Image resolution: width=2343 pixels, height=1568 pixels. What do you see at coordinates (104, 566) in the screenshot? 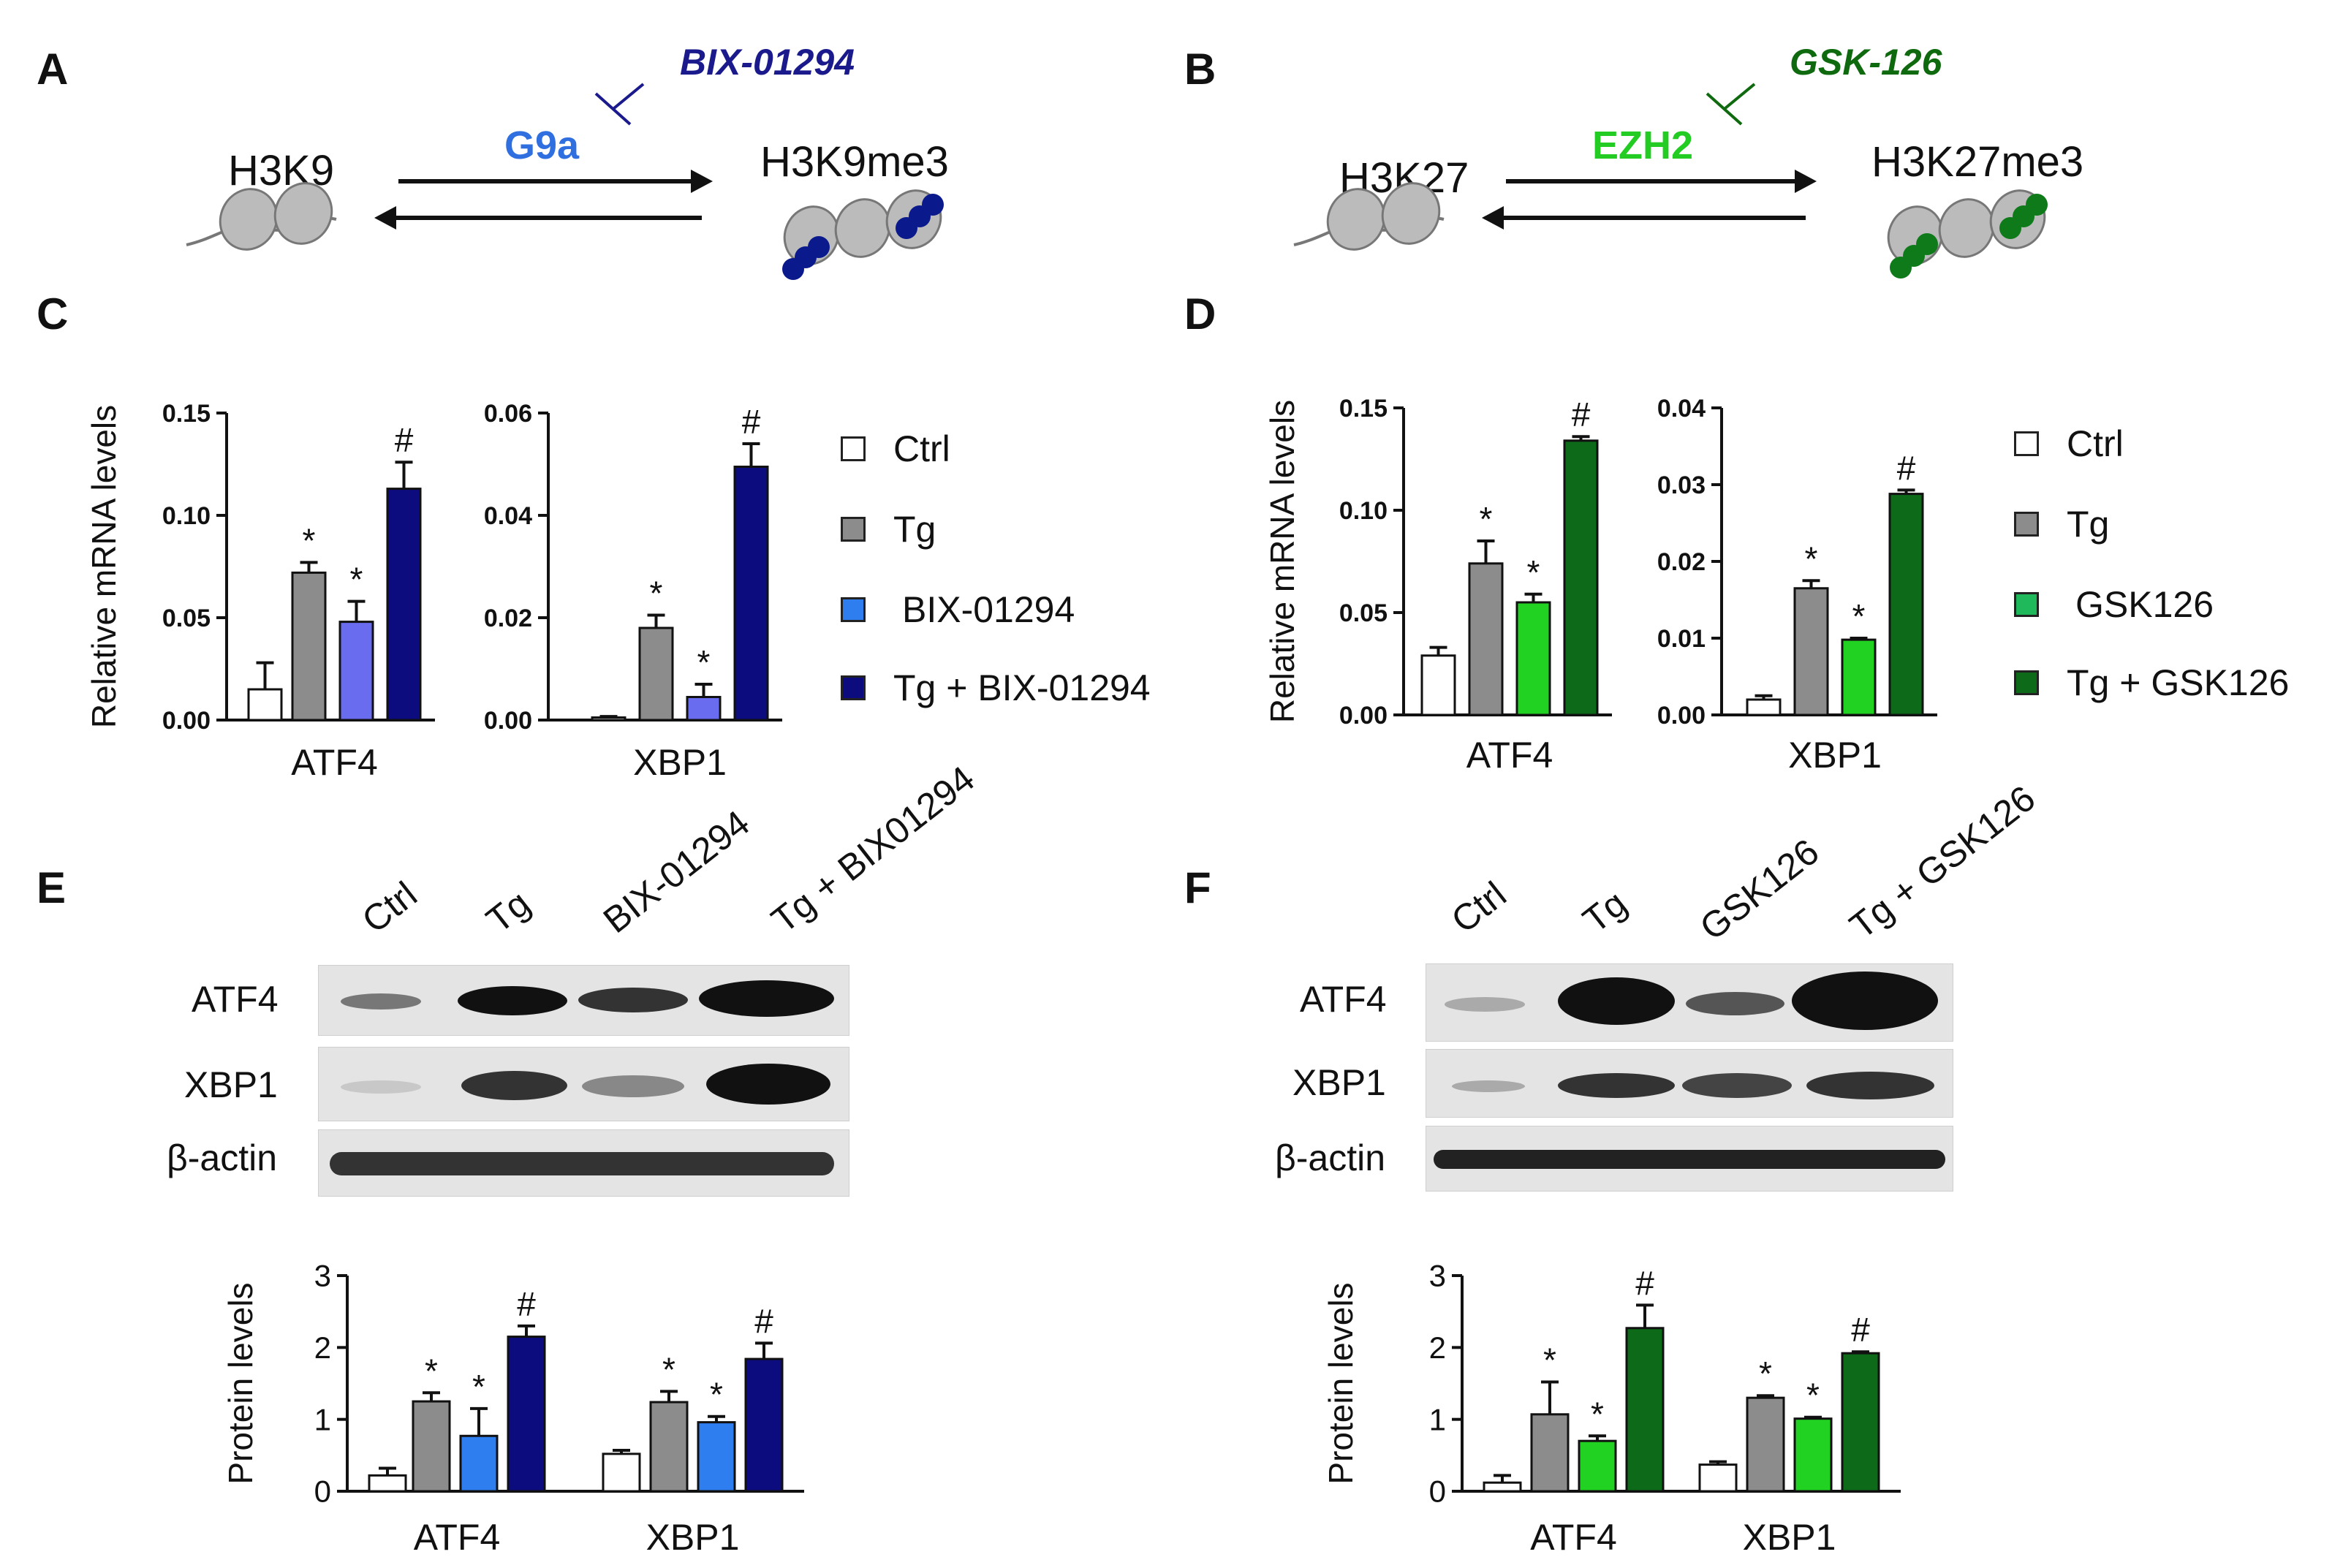
I see `y-axis-label: Relative mRNA levels` at bounding box center [104, 566].